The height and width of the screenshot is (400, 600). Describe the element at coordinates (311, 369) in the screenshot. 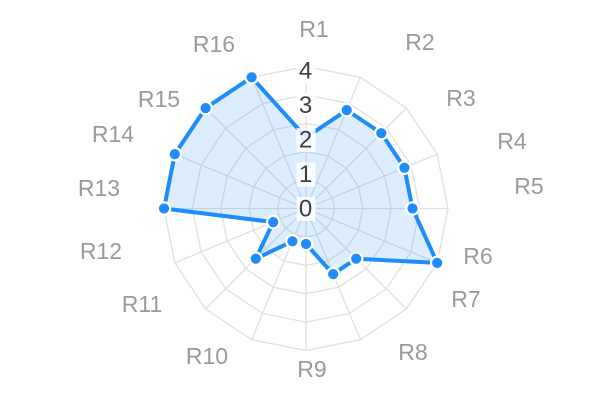

I see `axis-label-R9: R9` at that location.